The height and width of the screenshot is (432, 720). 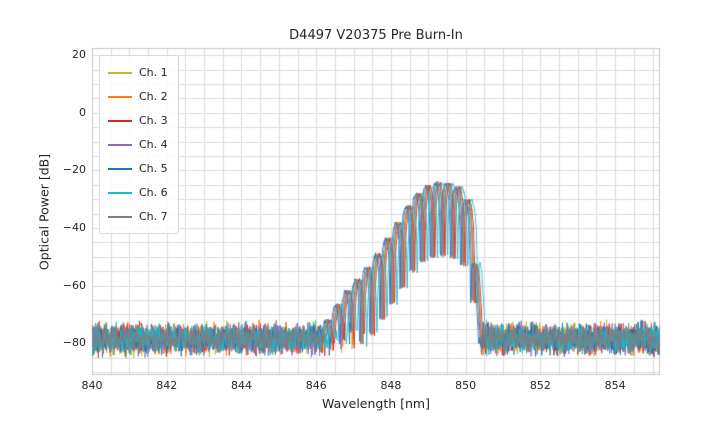 What do you see at coordinates (153, 72) in the screenshot?
I see `legend-label: Ch. 1` at bounding box center [153, 72].